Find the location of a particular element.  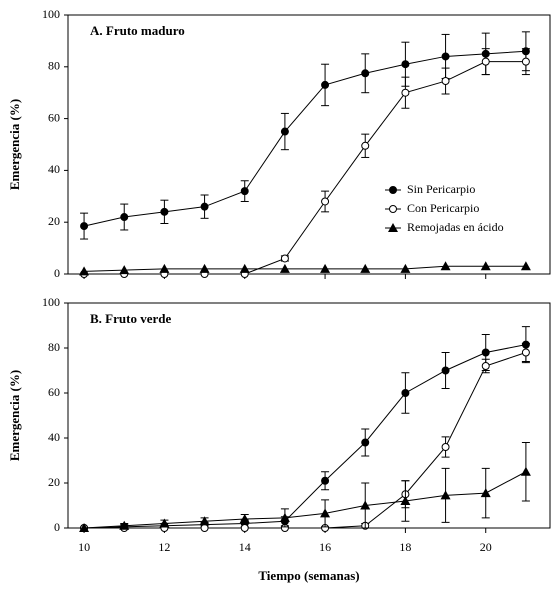

x-axis-label: Tiempo (semanas) is located at coordinates (308, 575).